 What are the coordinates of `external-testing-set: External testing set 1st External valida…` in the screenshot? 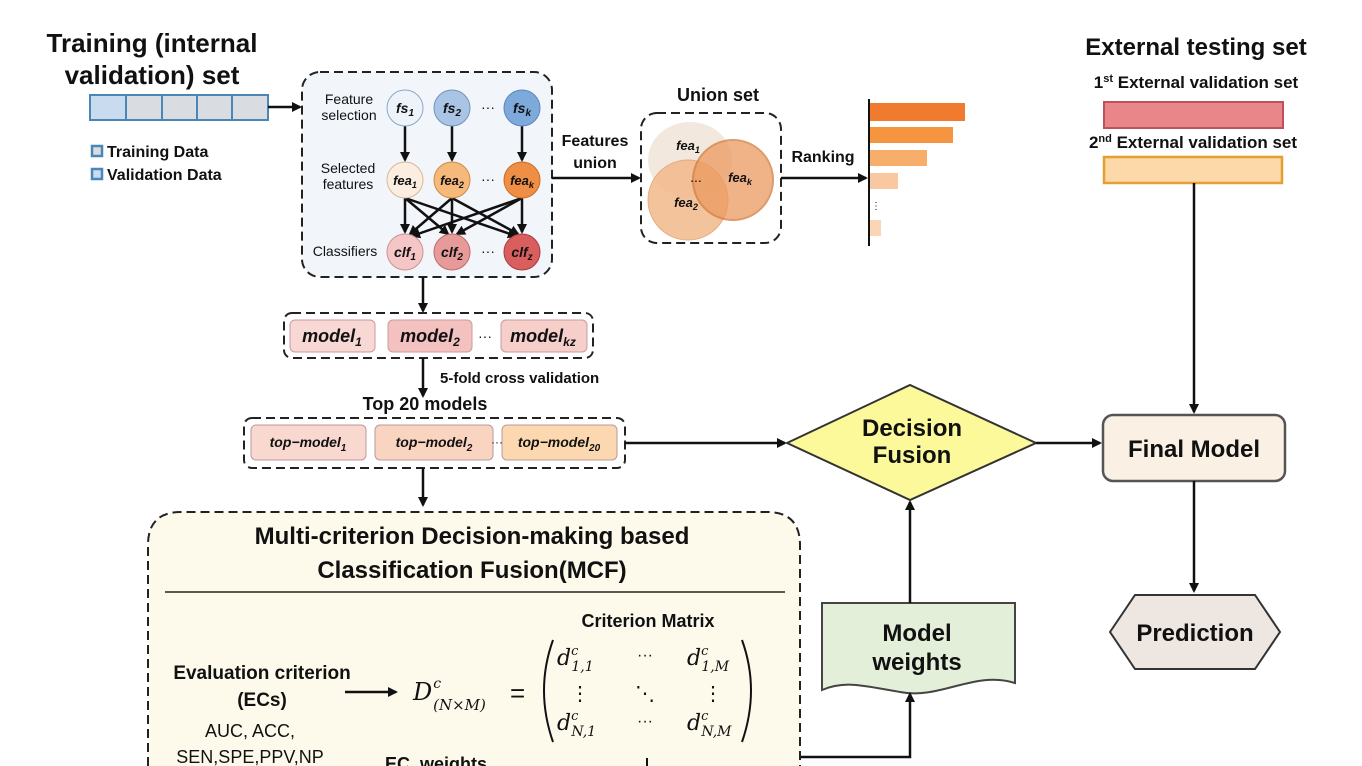 It's located at (1196, 109).